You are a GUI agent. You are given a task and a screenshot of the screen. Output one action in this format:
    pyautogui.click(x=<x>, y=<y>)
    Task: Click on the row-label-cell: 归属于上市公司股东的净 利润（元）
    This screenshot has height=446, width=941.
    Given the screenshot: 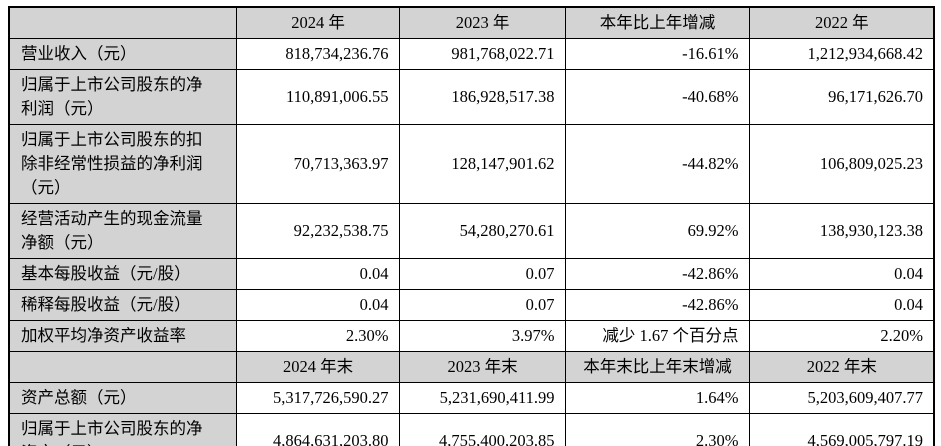 What is the action you would take?
    pyautogui.click(x=122, y=97)
    